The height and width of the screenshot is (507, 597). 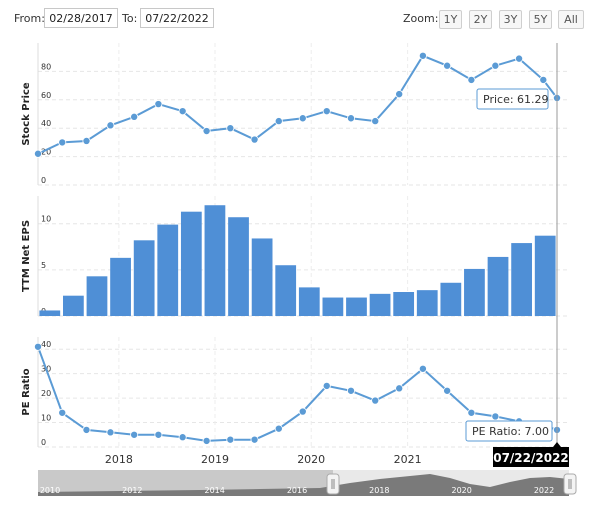 What do you see at coordinates (46, 95) in the screenshot?
I see `price-y-tick-label: 60` at bounding box center [46, 95].